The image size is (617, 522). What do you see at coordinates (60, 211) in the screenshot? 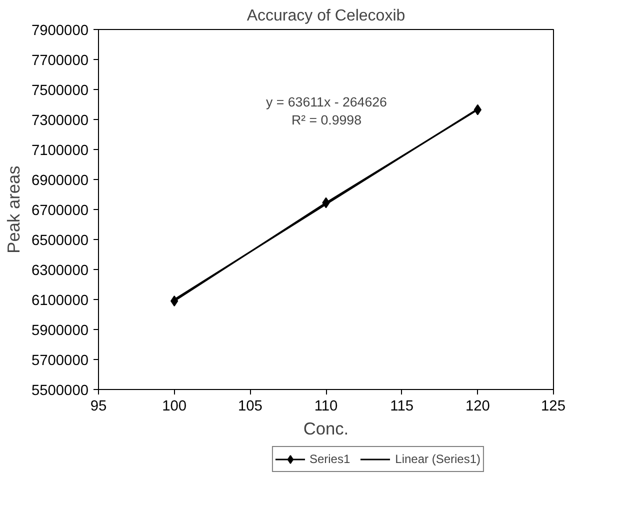
I see `y-tick-label: 6700000` at bounding box center [60, 211].